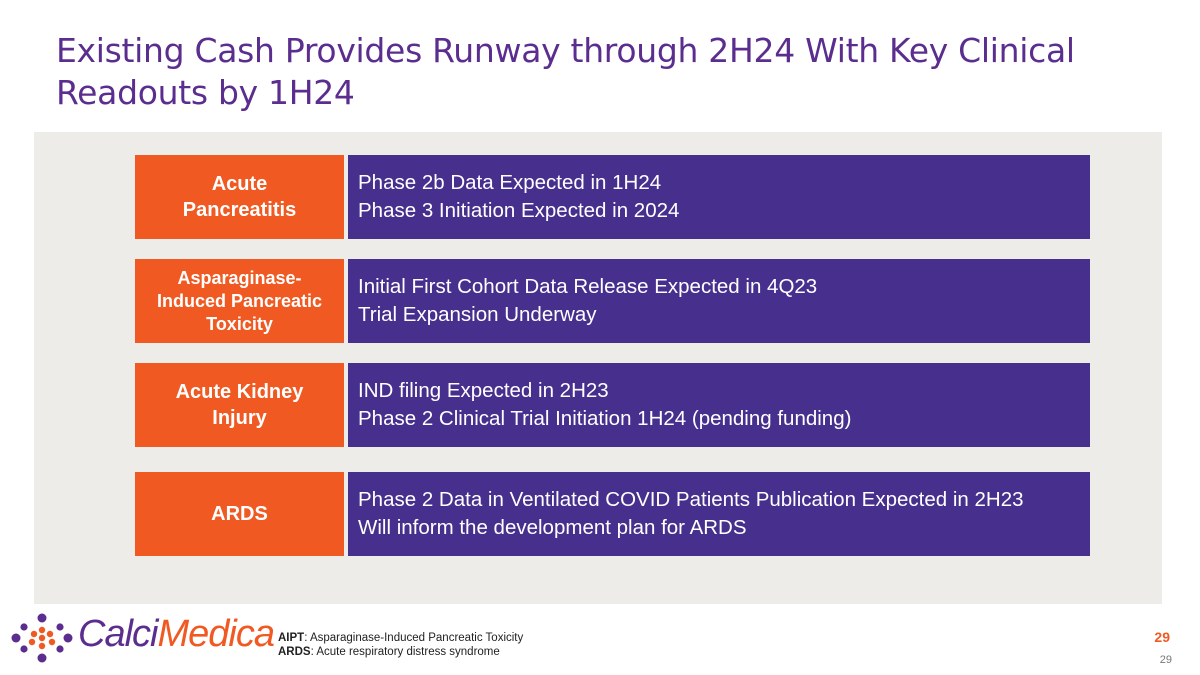 This screenshot has width=1200, height=675. I want to click on description-line: Phase 2b Data Expected in 1H24, so click(510, 182).